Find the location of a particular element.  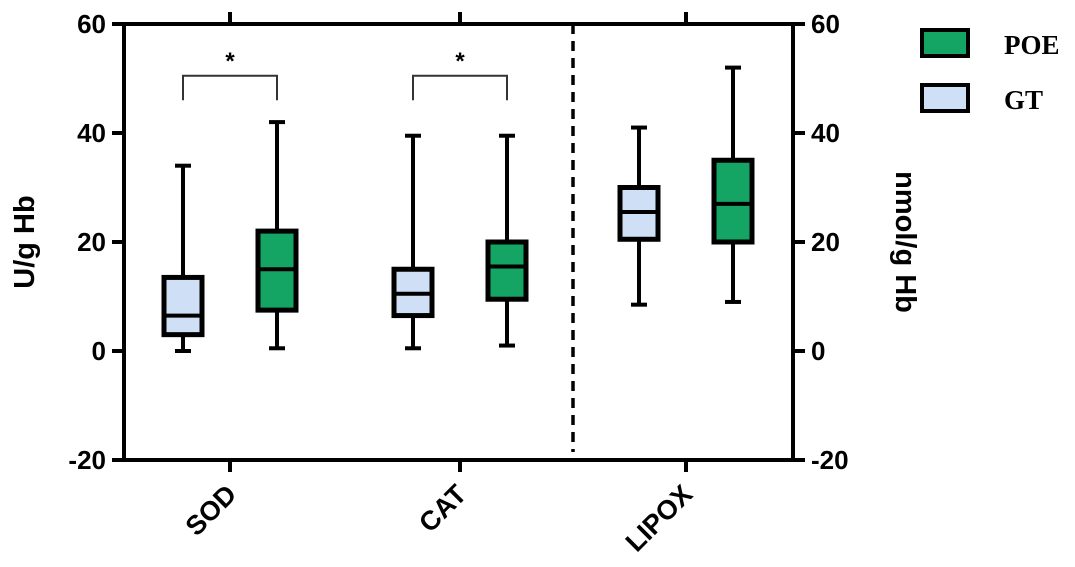

right-y-tick-label: 60 is located at coordinates (825, 24).